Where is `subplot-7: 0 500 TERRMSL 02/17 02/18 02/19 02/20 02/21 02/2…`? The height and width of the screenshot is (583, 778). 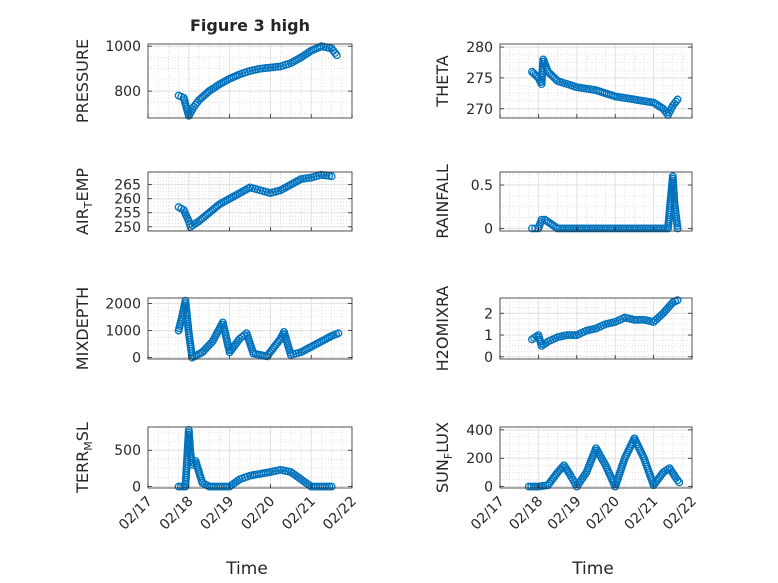
subplot-7: 0 500 TERRMSL 02/17 02/18 02/19 02/20 02/21 02/2… is located at coordinates (216, 500).